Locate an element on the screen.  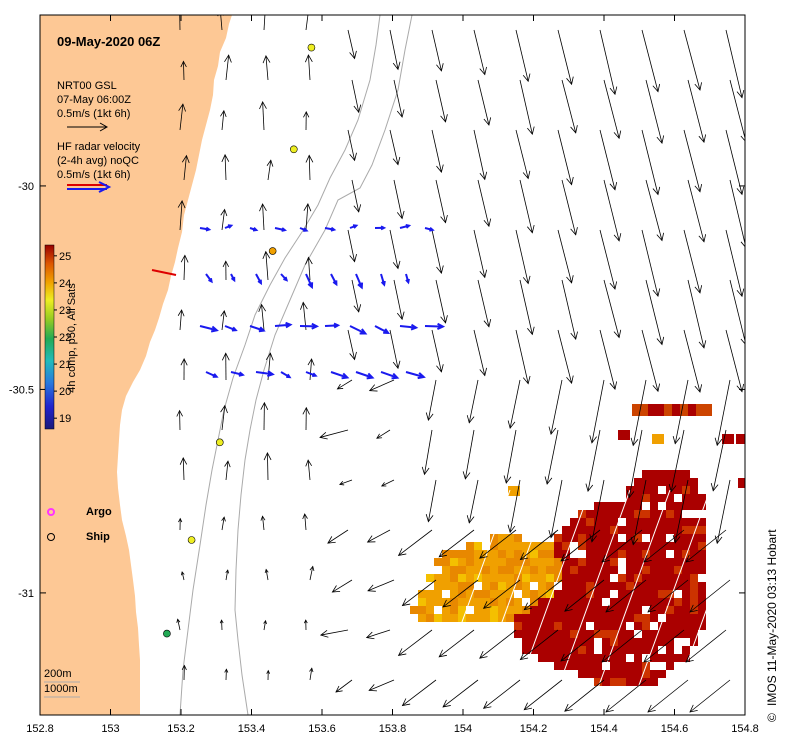
ship-legend-label: Ship is located at coordinates (98, 537).